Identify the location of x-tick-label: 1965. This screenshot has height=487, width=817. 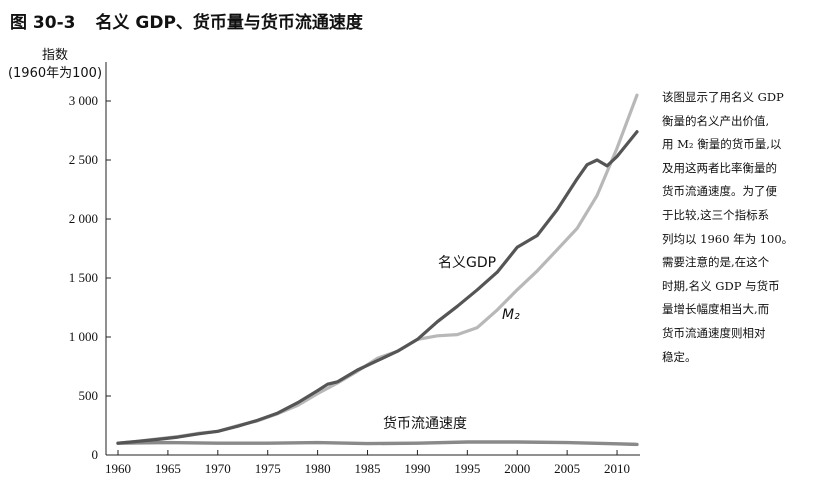
(168, 468).